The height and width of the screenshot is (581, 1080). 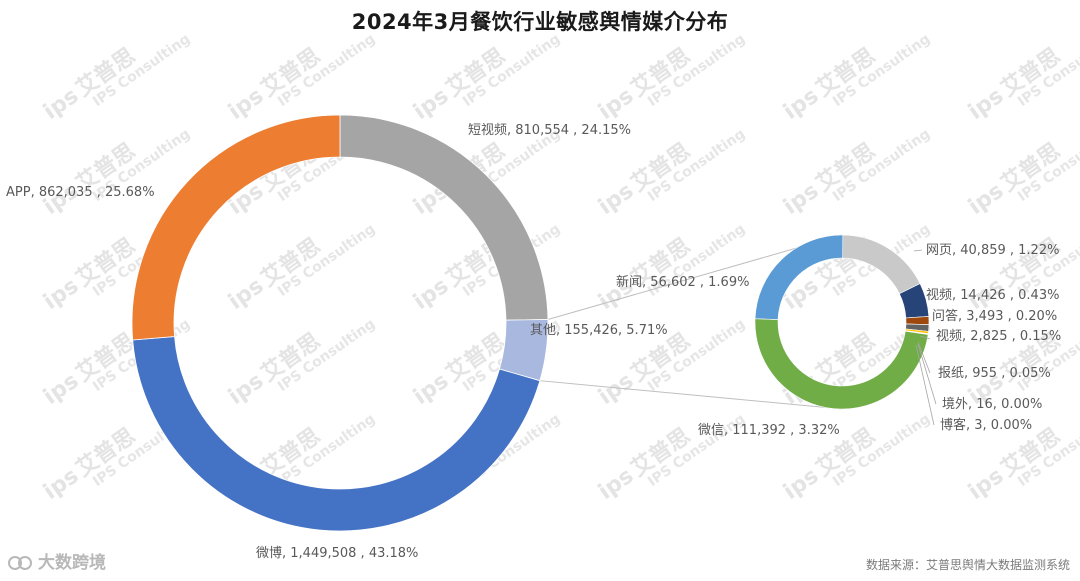 What do you see at coordinates (682, 282) in the screenshot?
I see `breakdown-slice-label: 新闻, 56,602 , 1.69%` at bounding box center [682, 282].